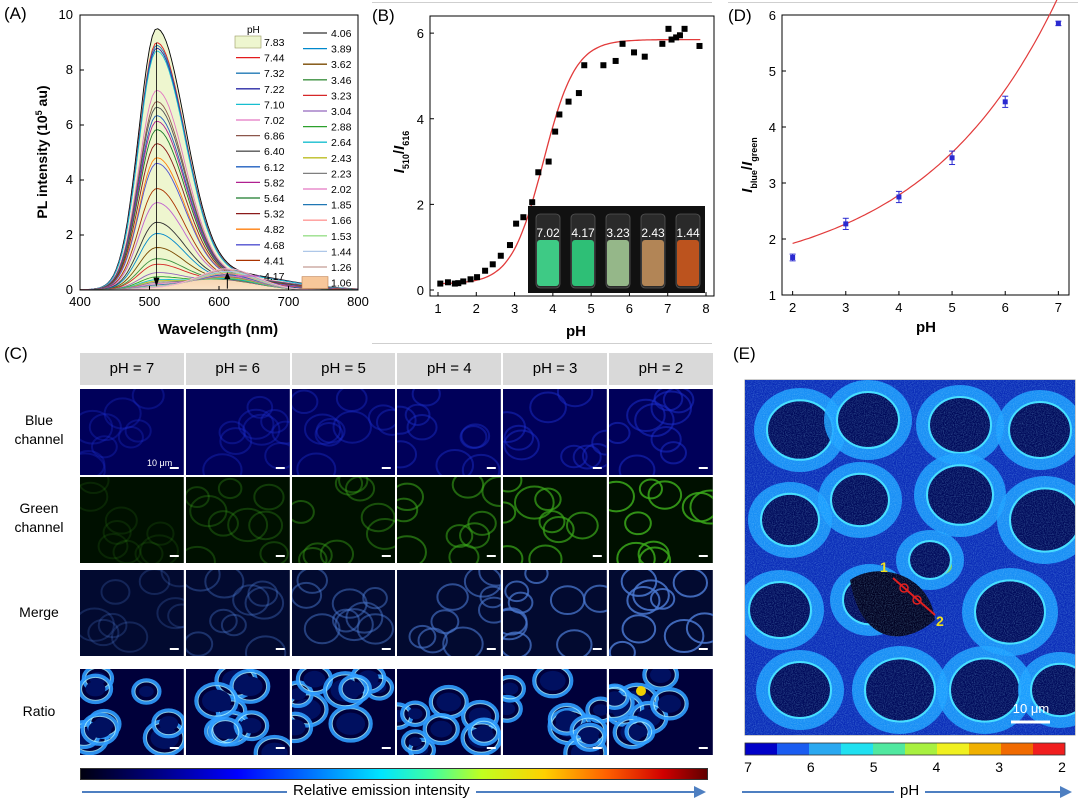  I want to click on panel-e-marker-1: 1, so click(884, 567).